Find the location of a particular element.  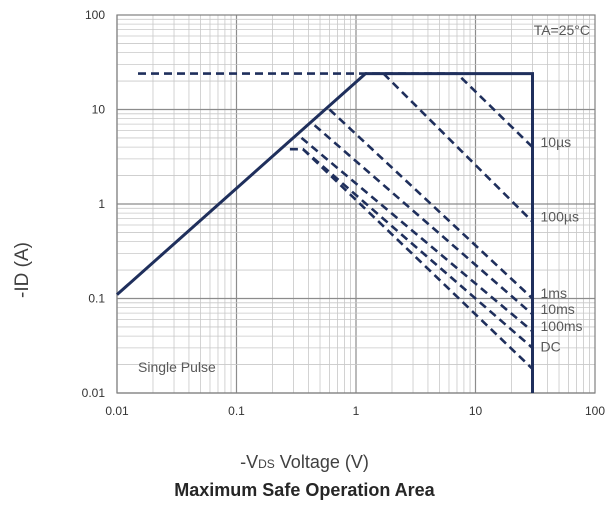

y-axis-tick-labels: 0.01 0.1 1 10 100 is located at coordinates (94, 204).